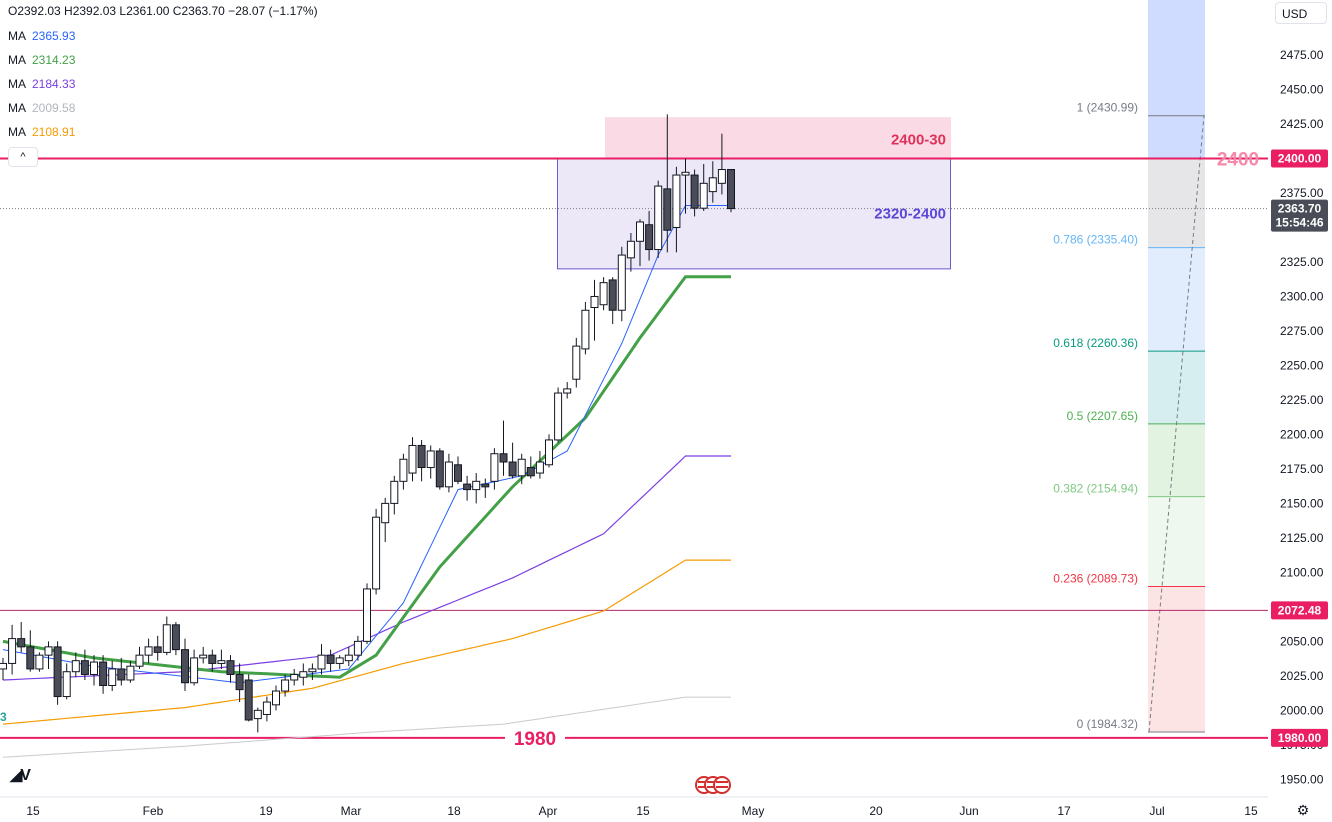 This screenshot has width=1332, height=822. Describe the element at coordinates (20, 775) in the screenshot. I see `tradingview-logo: ◢V` at that location.